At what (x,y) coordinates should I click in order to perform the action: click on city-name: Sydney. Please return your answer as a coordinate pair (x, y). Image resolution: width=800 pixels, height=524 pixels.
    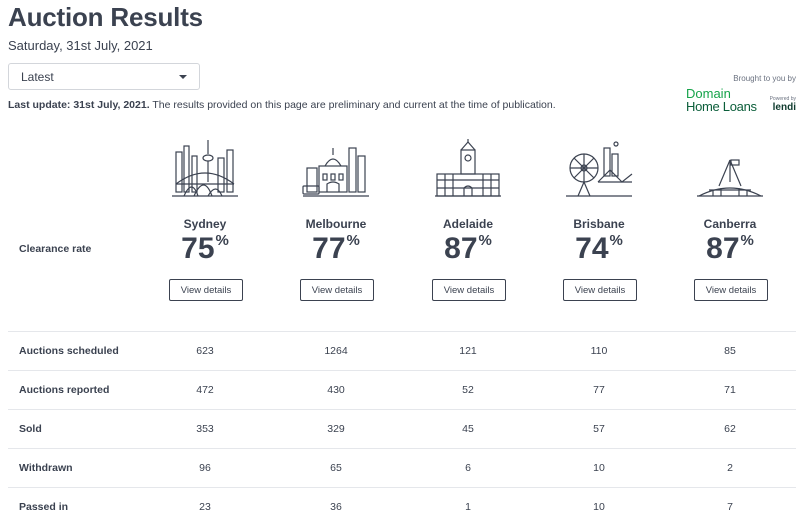
    Looking at the image, I should click on (205, 224).